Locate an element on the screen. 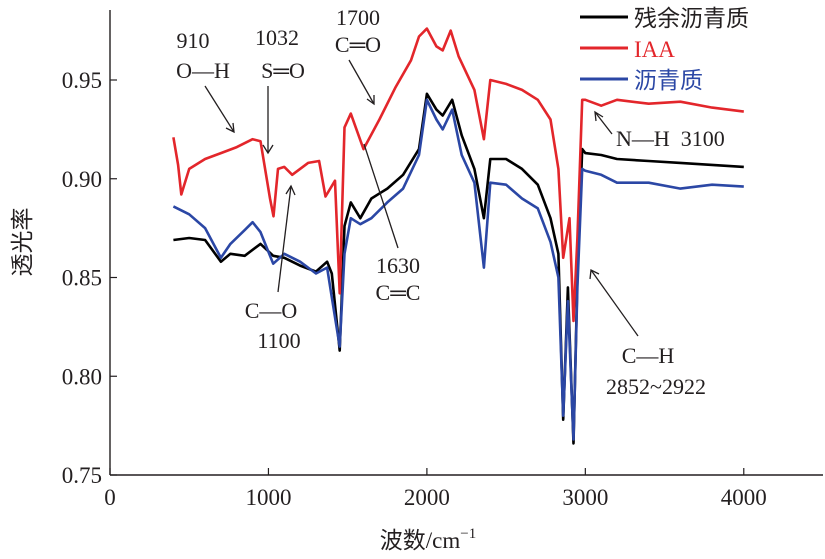  svg-text: 910 is located at coordinates (193, 40).